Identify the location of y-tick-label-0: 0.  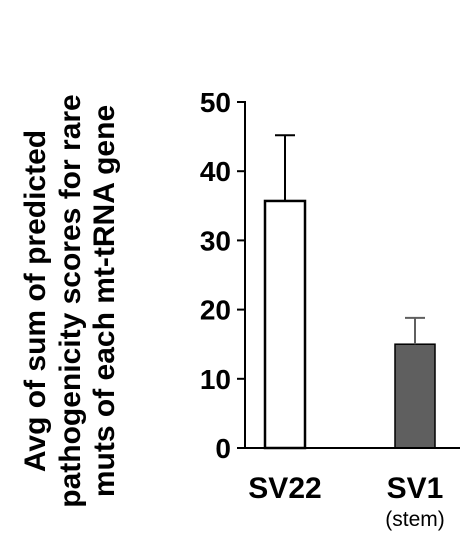
(223, 448).